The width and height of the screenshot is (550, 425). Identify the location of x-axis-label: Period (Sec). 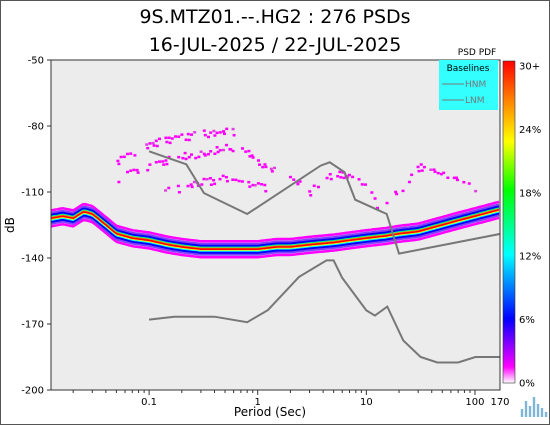
(270, 412).